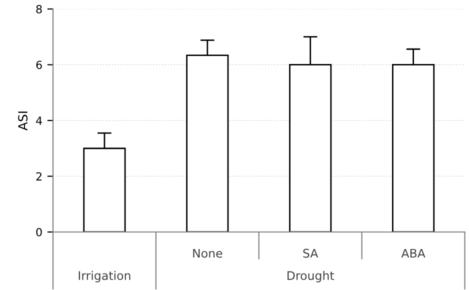 The image size is (469, 290). I want to click on x-tick-label: None, so click(207, 253).